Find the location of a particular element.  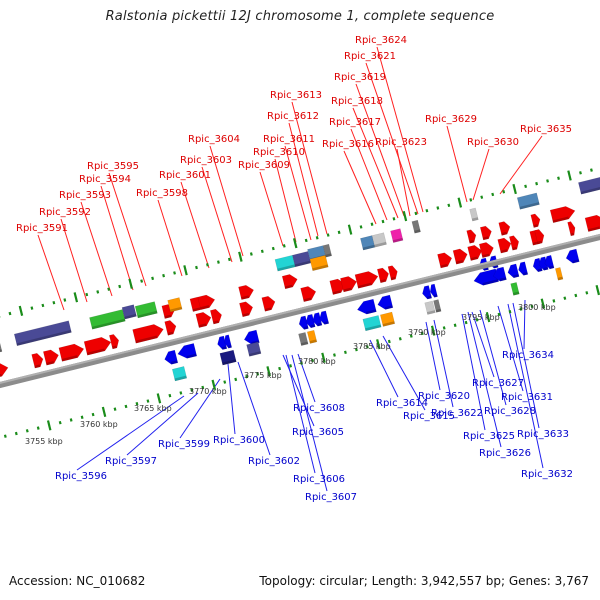

gene-label-rpic-3619: Rpic_3619 is located at coordinates (360, 77).